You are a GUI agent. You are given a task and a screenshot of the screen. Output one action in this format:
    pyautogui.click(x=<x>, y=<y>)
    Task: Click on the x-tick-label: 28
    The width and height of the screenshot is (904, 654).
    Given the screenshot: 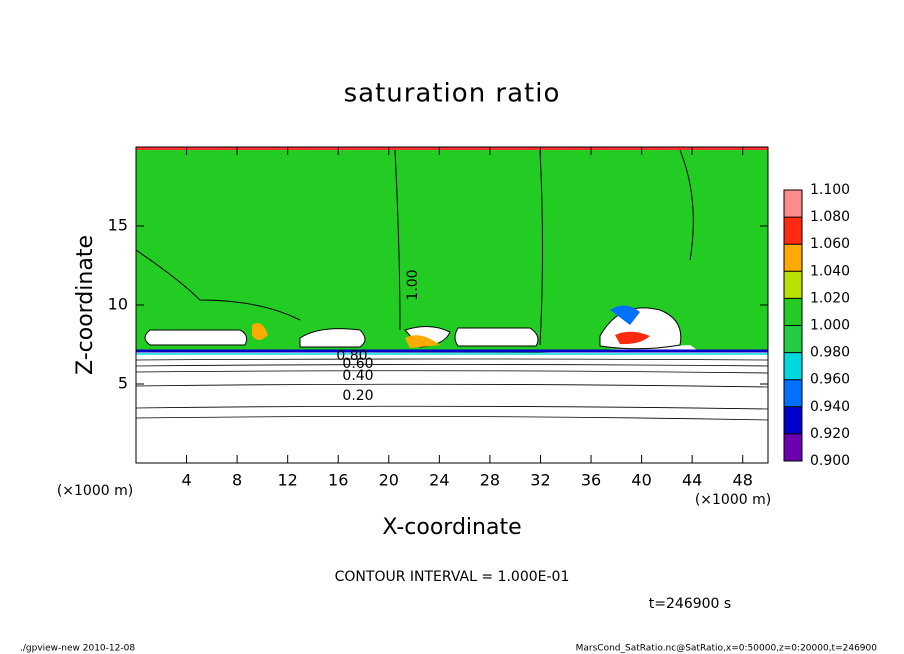 What is the action you would take?
    pyautogui.click(x=490, y=480)
    